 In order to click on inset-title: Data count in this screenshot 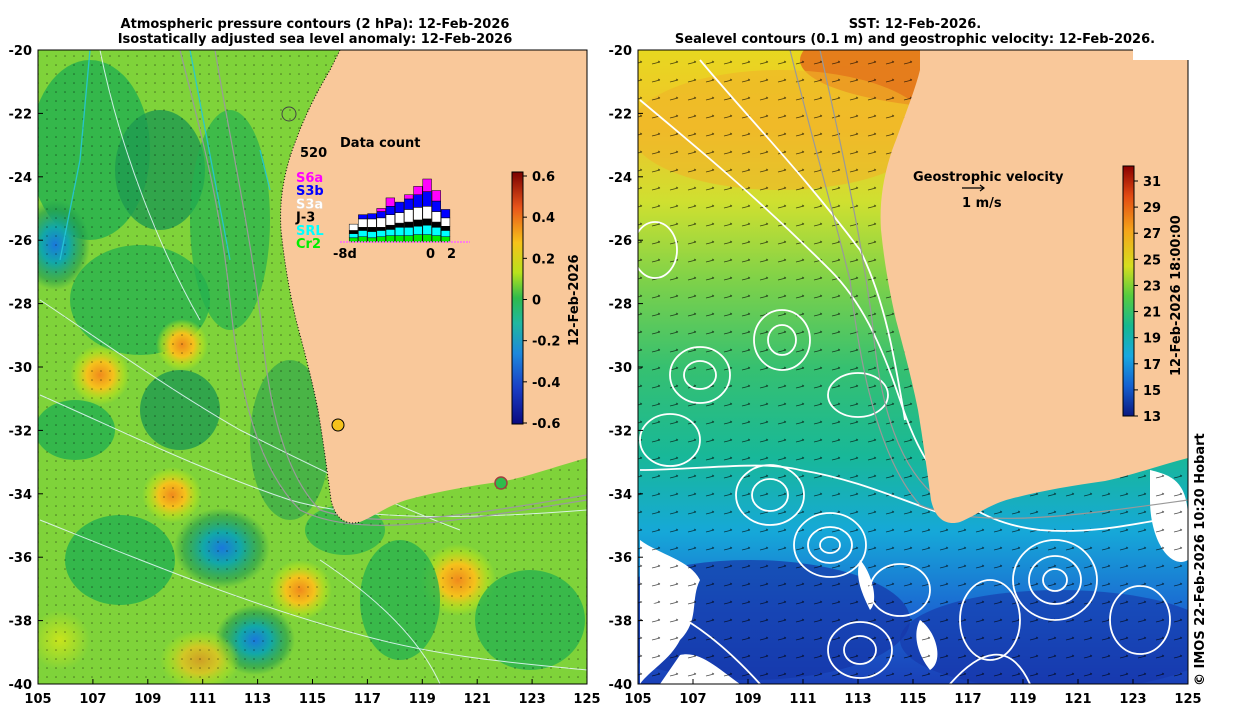, I will do `click(380, 143)`.